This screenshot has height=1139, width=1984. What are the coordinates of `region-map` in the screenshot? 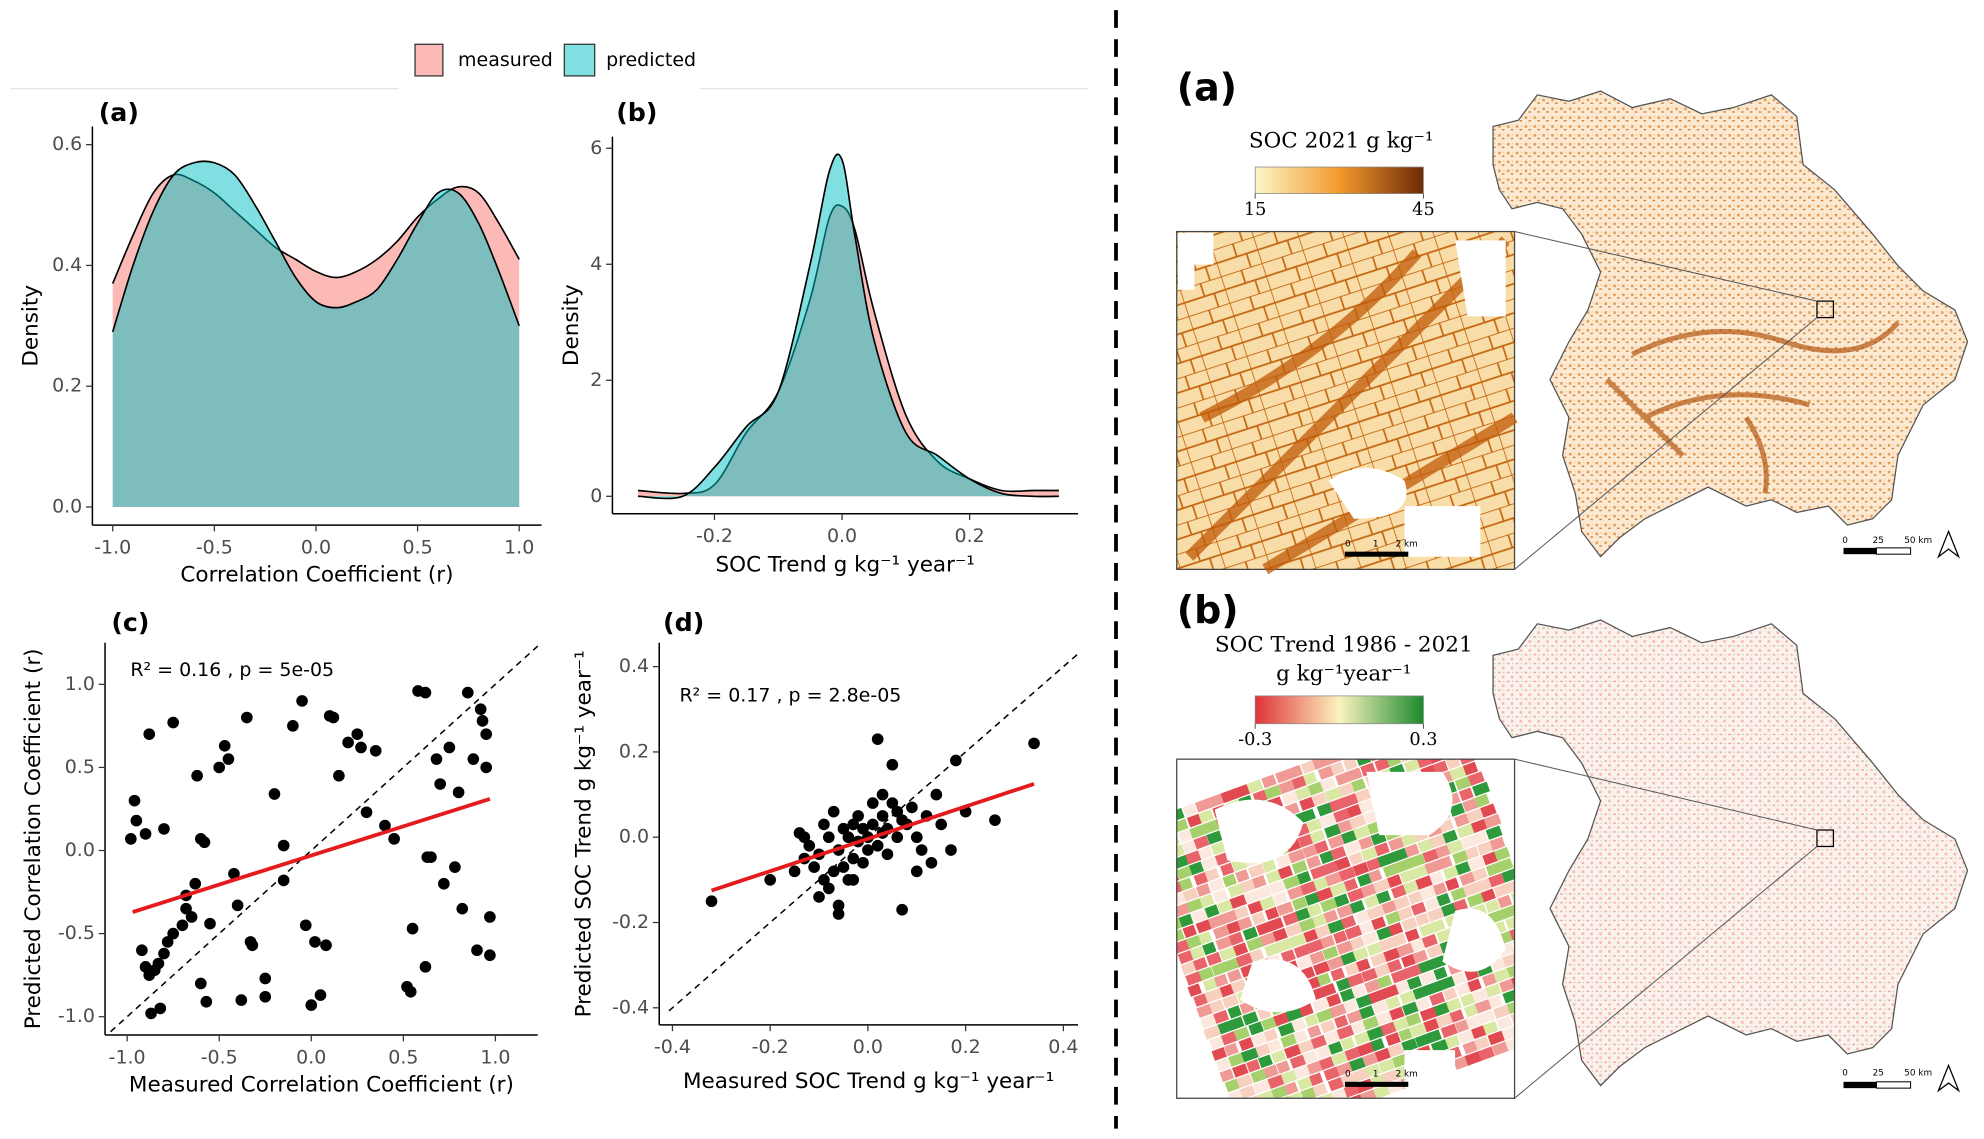 It's located at (1730, 853).